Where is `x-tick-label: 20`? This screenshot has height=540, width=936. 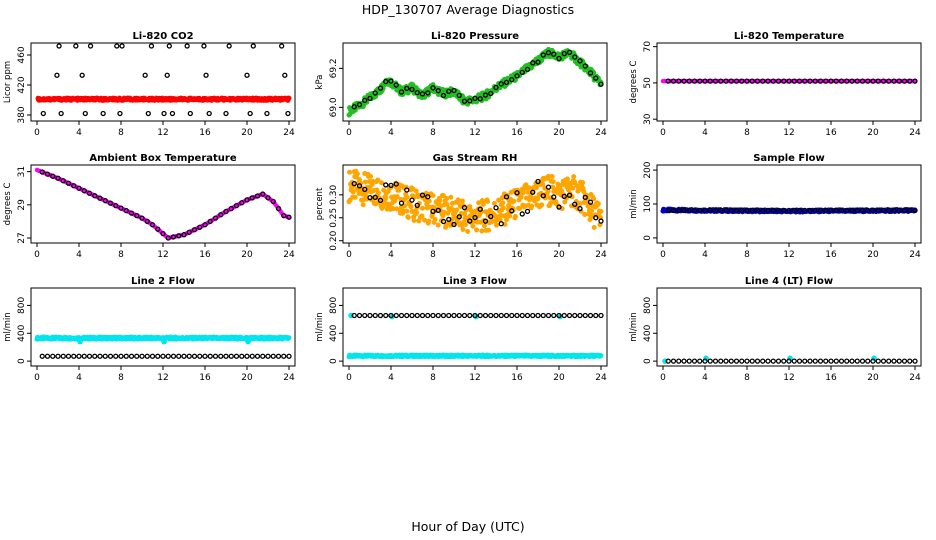
x-tick-label: 20 is located at coordinates (873, 378).